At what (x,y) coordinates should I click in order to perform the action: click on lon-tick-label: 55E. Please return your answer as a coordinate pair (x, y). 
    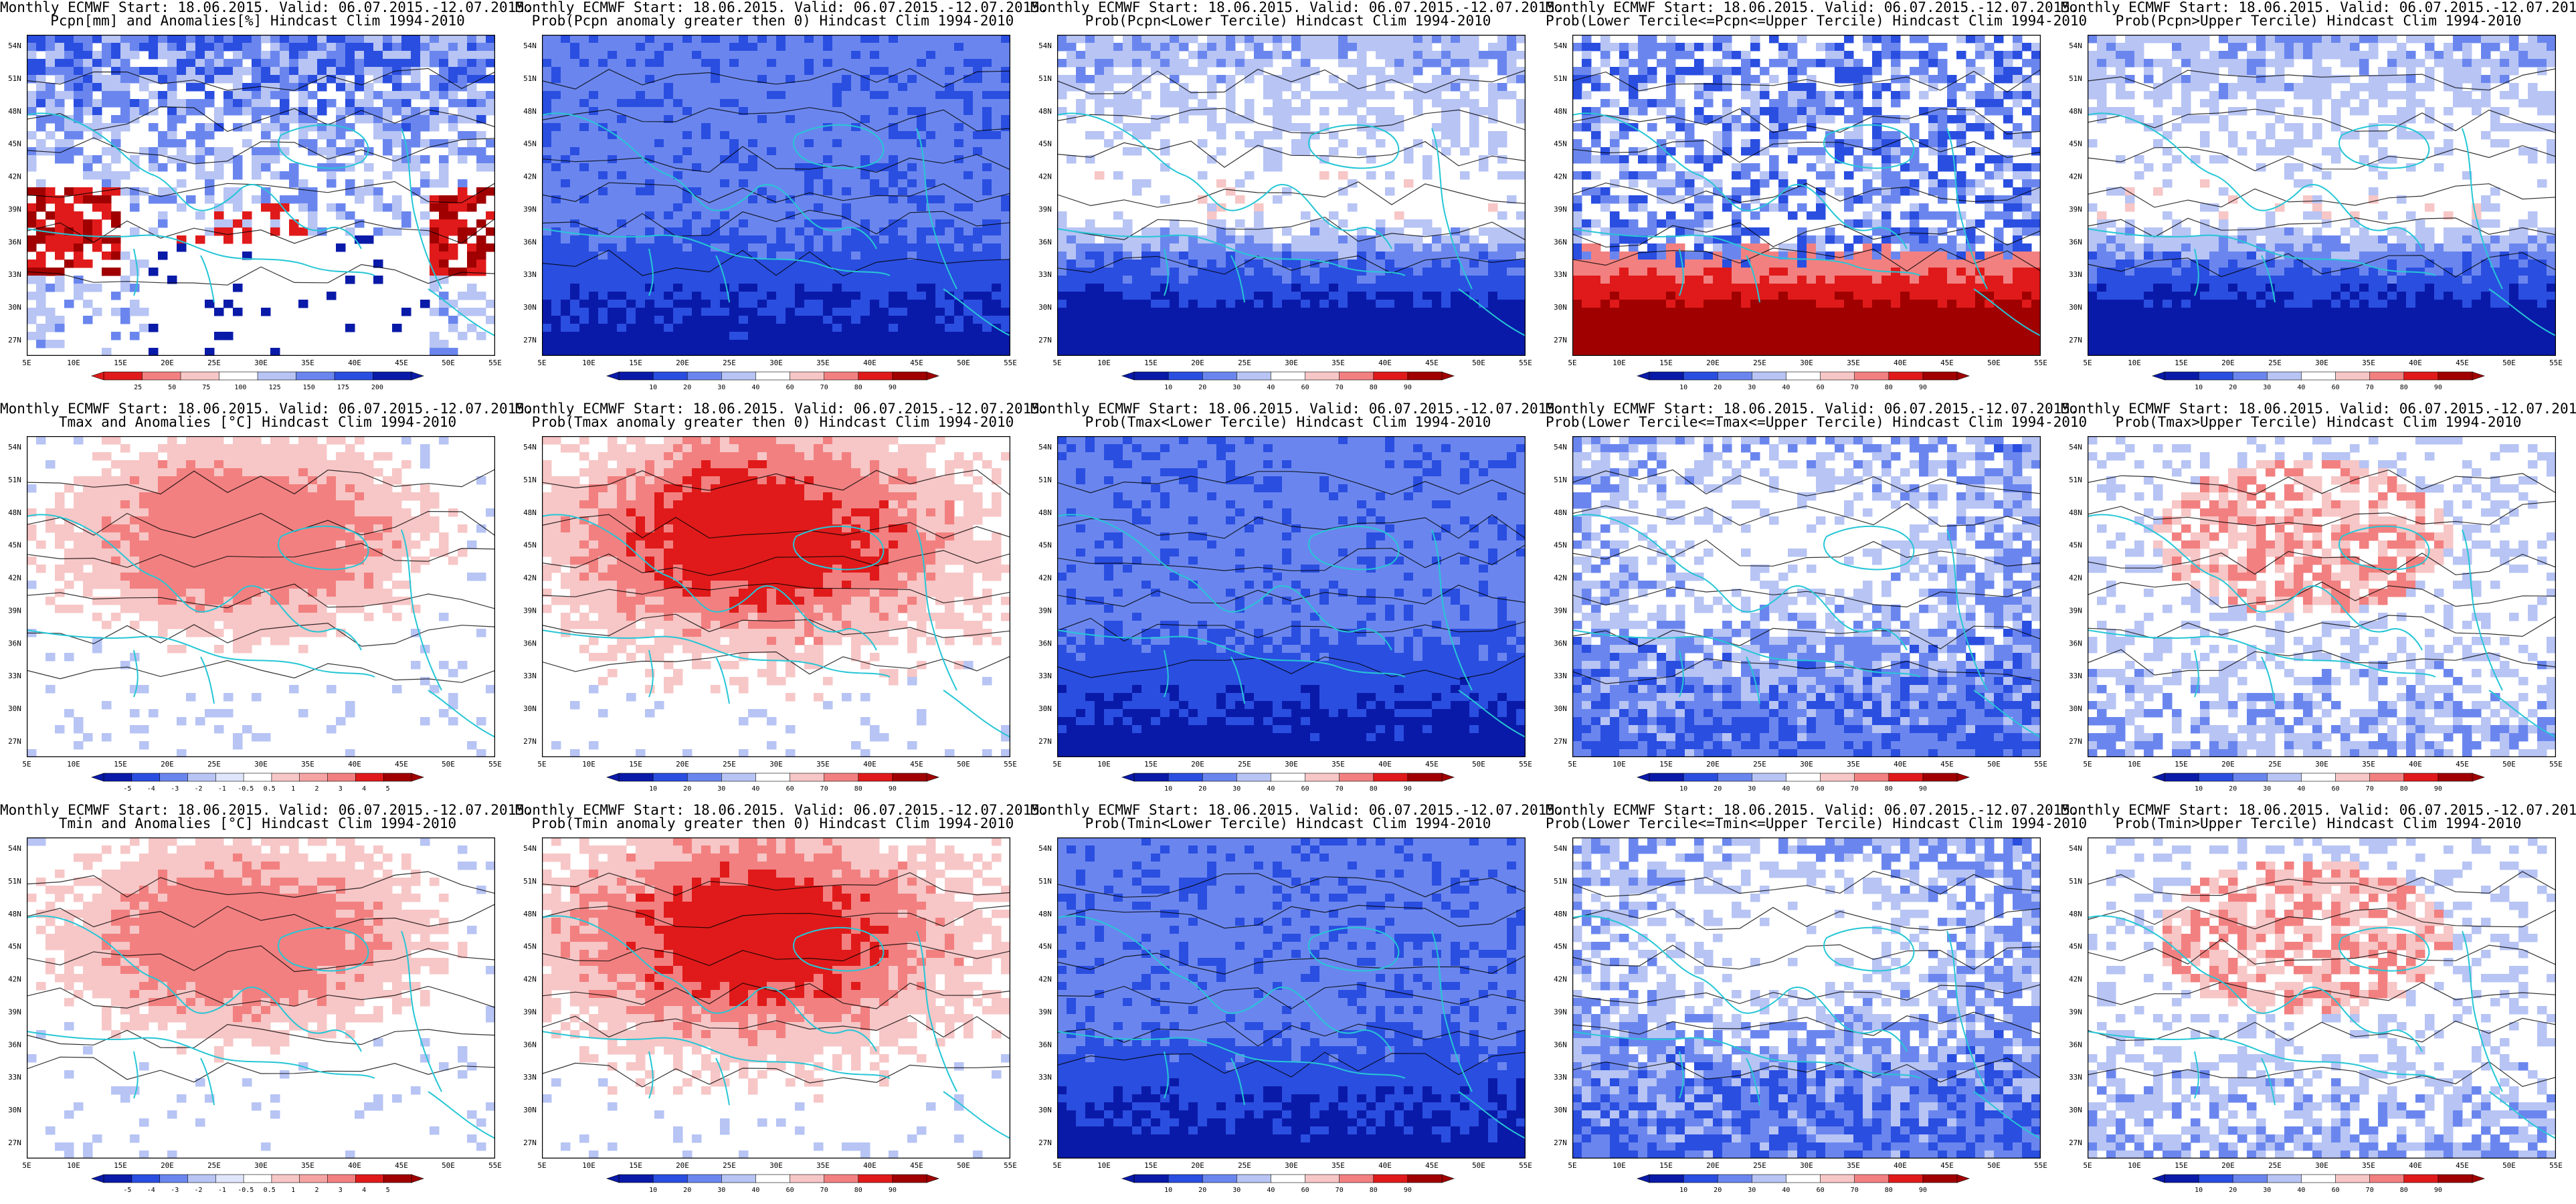
    Looking at the image, I should click on (495, 363).